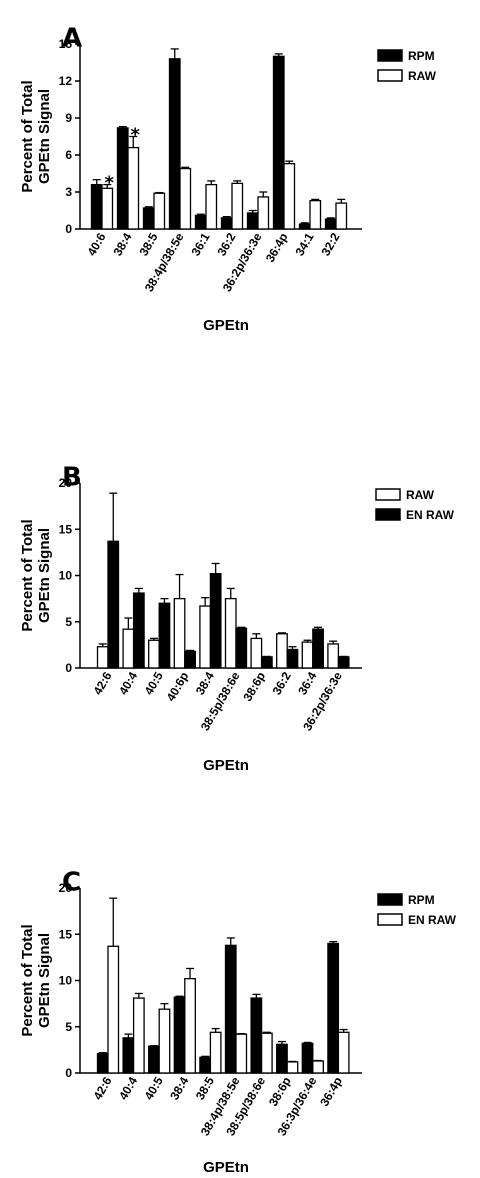  Describe the element at coordinates (277, 248) in the screenshot. I see `x-category-label: 36:4p` at that location.